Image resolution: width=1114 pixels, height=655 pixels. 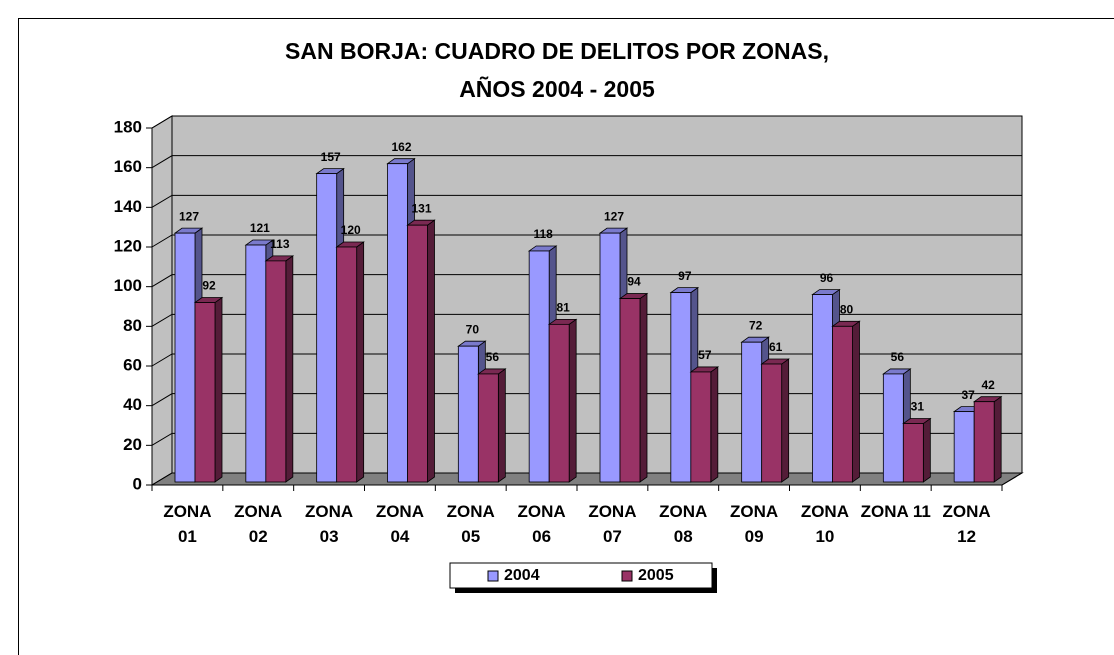 What do you see at coordinates (162, 300) in the screenshot?
I see `side-wall` at bounding box center [162, 300].